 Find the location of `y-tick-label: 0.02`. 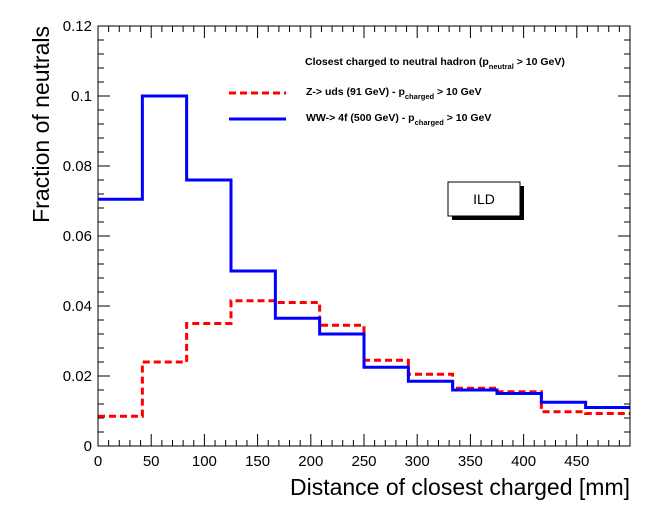

y-tick-label: 0.02 is located at coordinates (77, 376).